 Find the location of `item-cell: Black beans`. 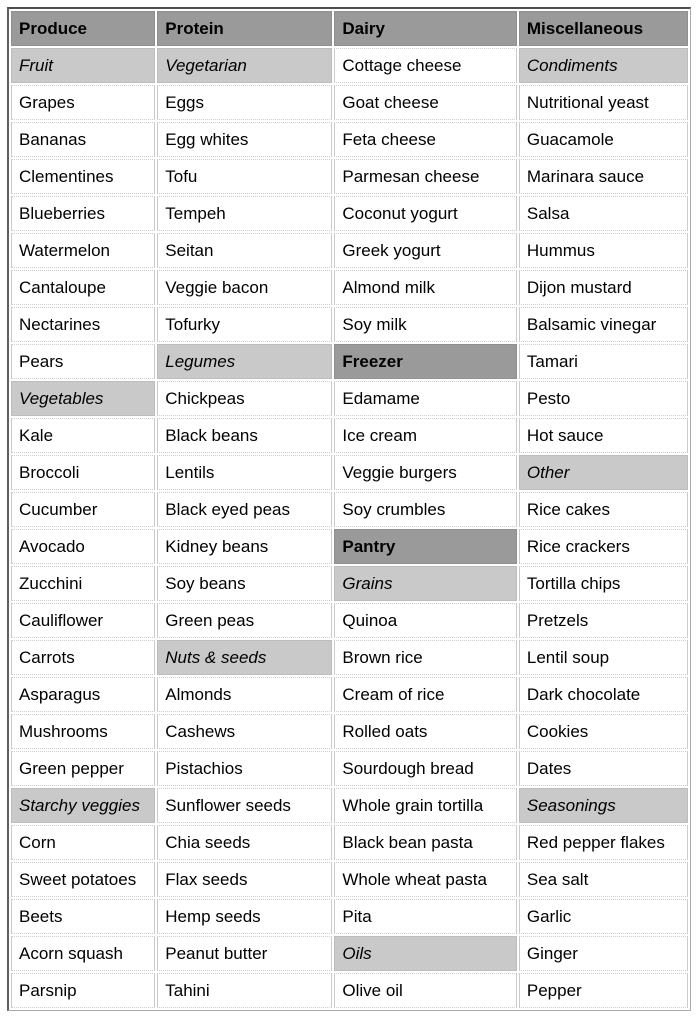

item-cell: Black beans is located at coordinates (245, 435).